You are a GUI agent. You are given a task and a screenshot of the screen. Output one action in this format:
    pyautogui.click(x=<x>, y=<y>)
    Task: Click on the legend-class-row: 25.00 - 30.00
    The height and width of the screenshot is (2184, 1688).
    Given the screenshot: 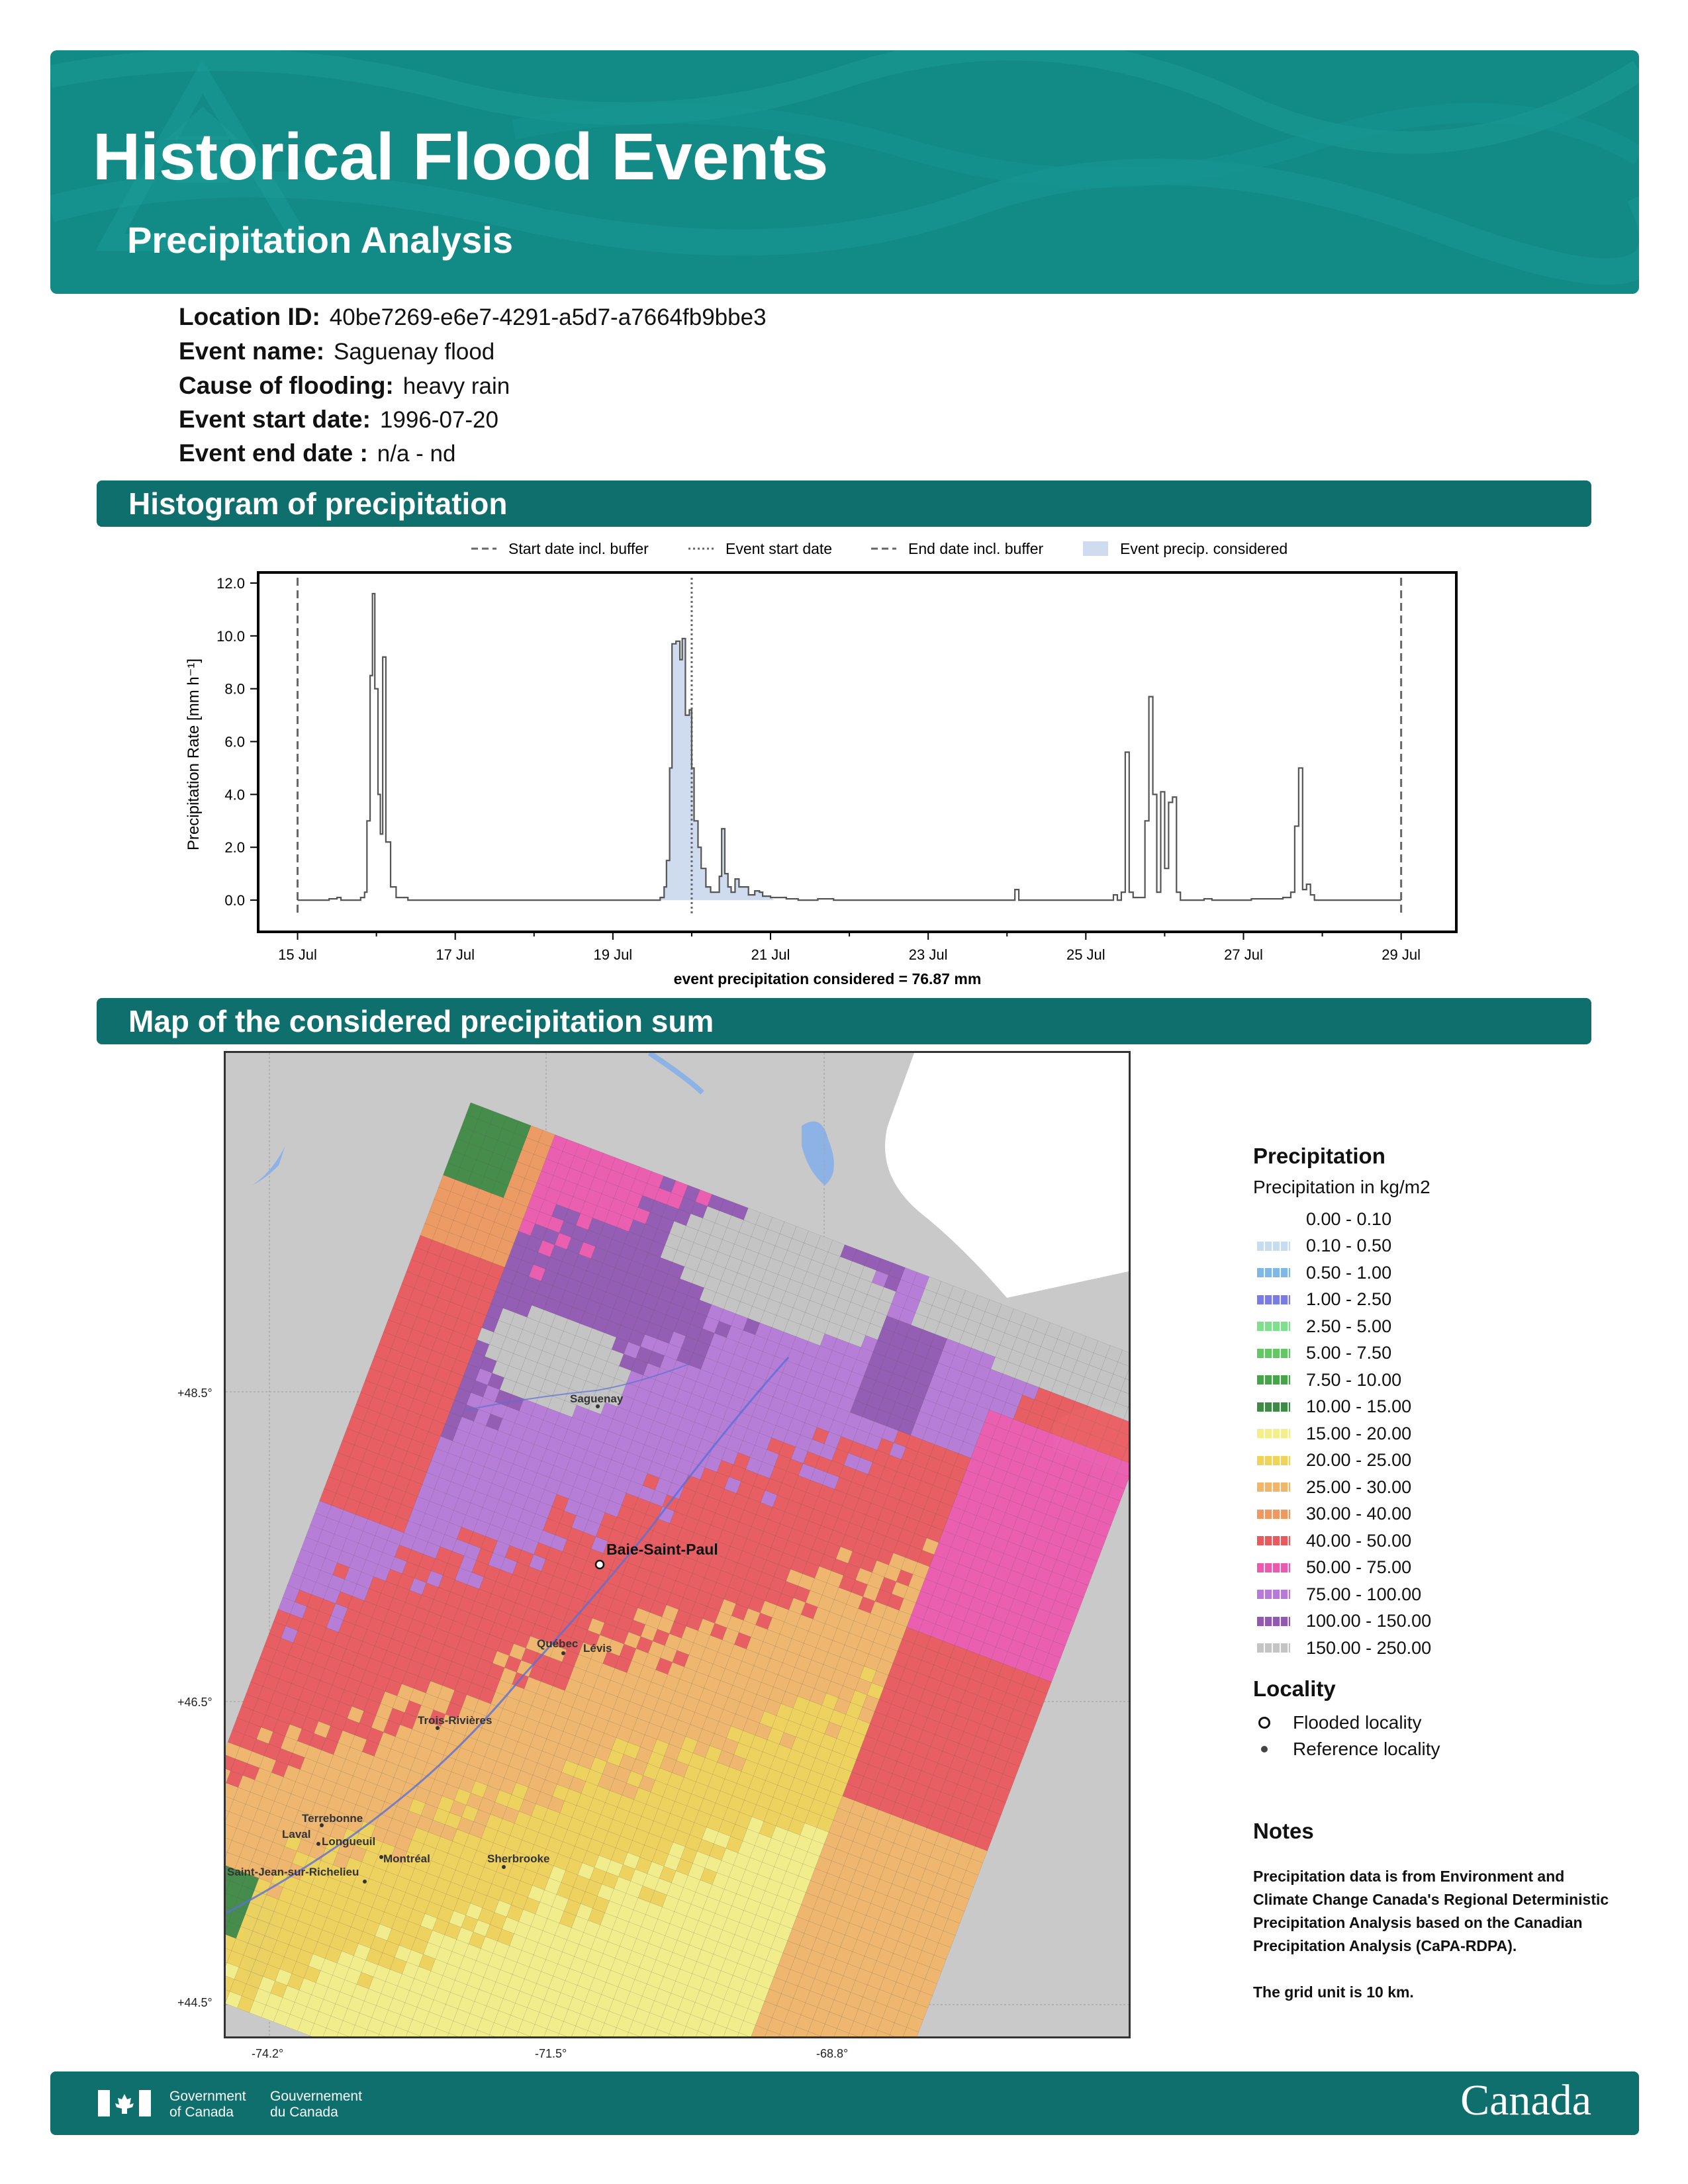 What is the action you would take?
    pyautogui.click(x=1438, y=1487)
    